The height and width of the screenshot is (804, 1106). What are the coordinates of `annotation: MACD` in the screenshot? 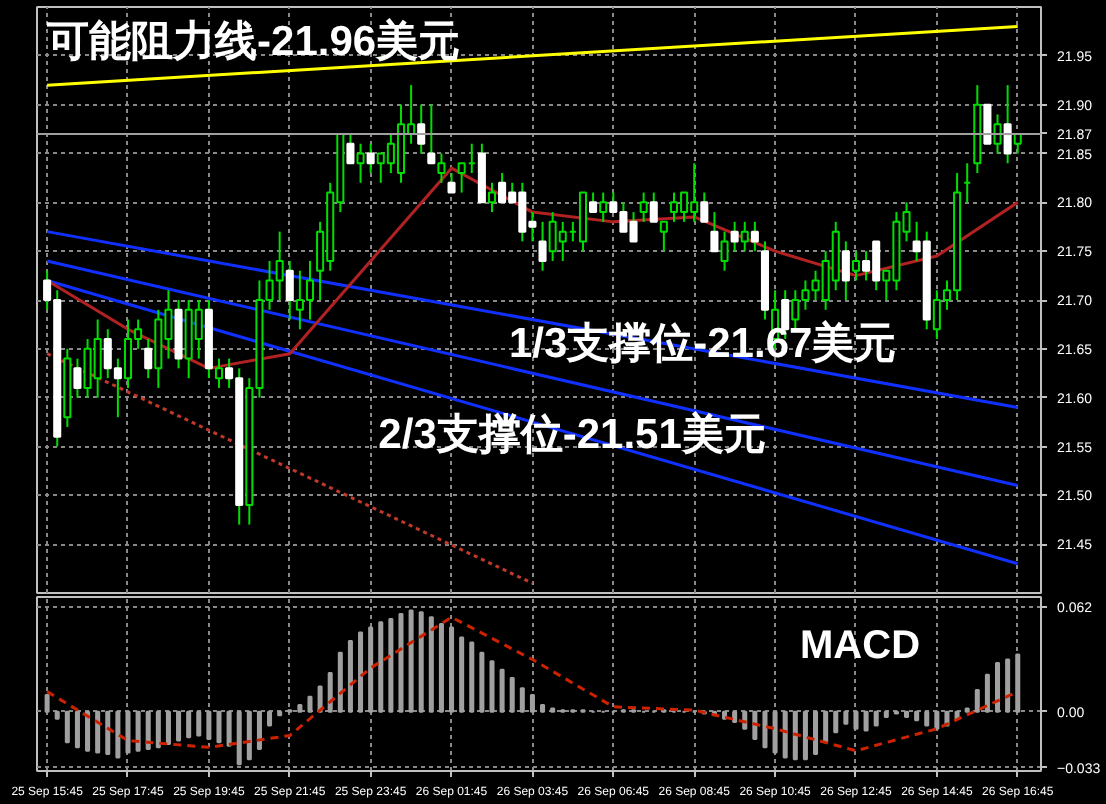 It's located at (860, 645).